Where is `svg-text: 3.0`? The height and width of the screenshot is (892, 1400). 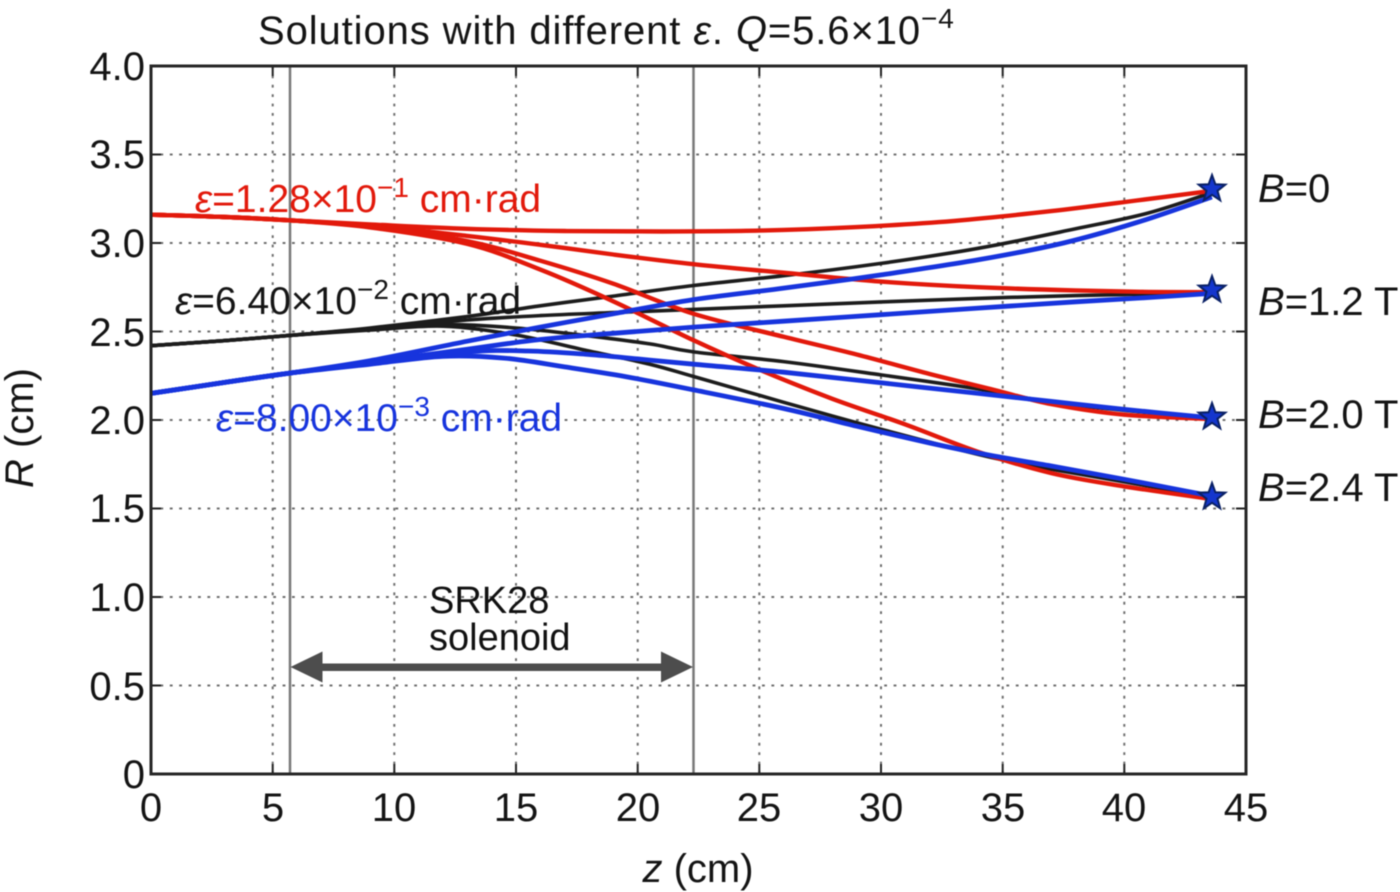 svg-text: 3.0 is located at coordinates (117, 244).